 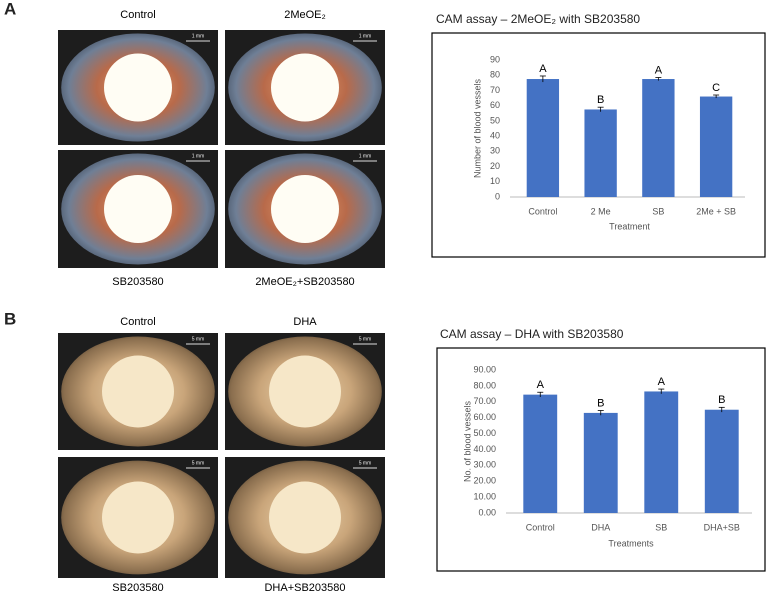 I want to click on y-tick-label: 30, so click(x=495, y=151).